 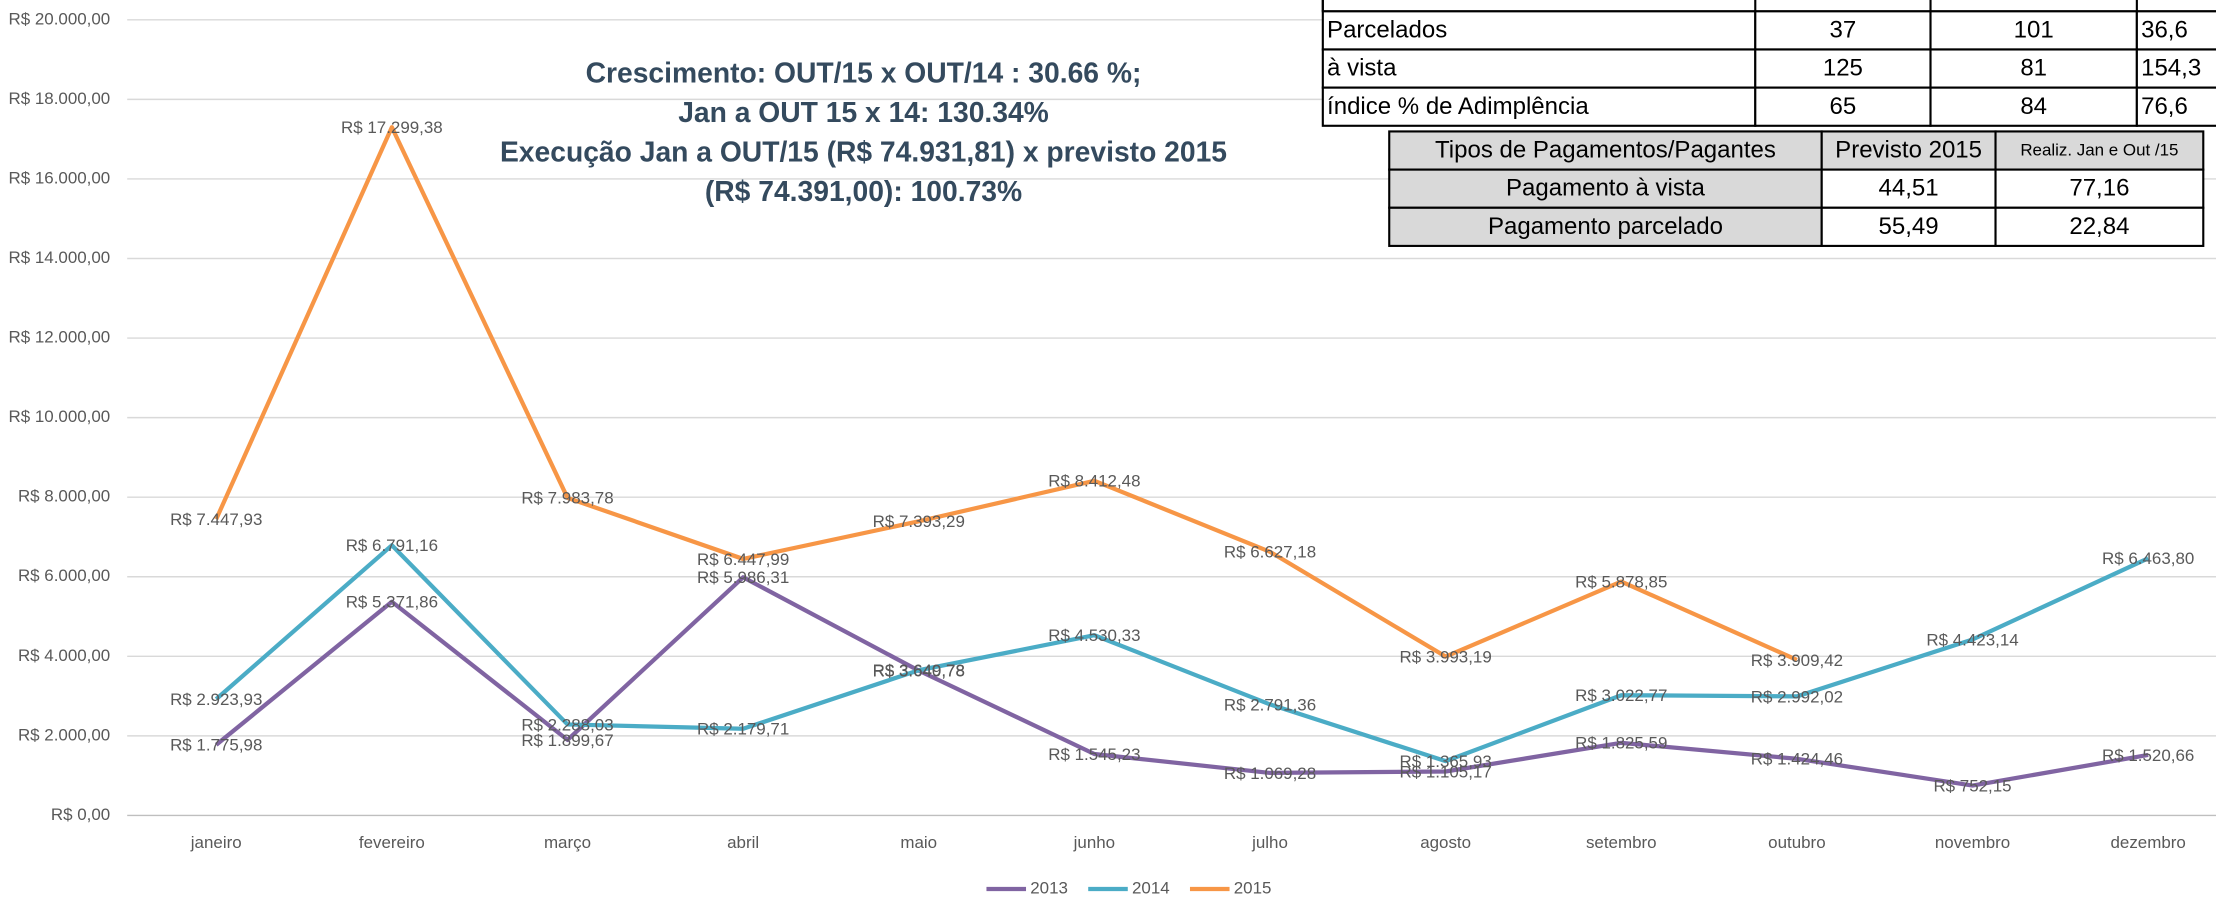 I want to click on x-tick-label: outubro, so click(x=1796, y=842).